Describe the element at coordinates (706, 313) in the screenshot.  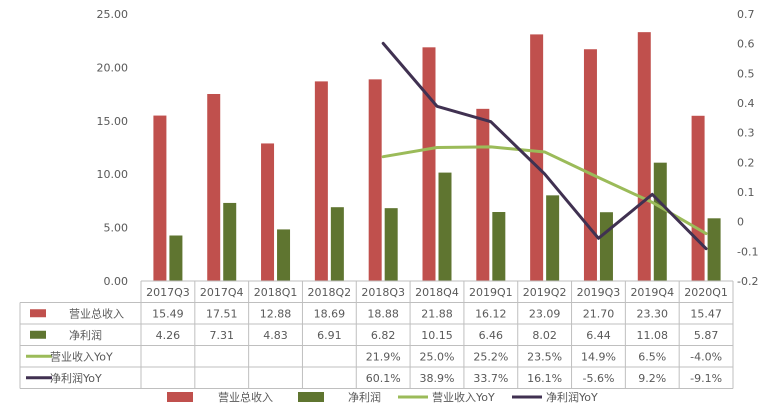
I see `table-cell-value: 15.47` at that location.